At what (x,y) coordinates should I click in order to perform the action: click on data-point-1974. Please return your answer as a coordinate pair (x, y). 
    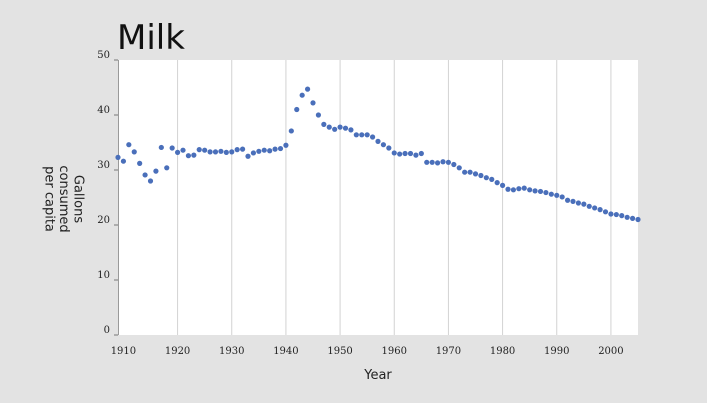
    Looking at the image, I should click on (470, 172).